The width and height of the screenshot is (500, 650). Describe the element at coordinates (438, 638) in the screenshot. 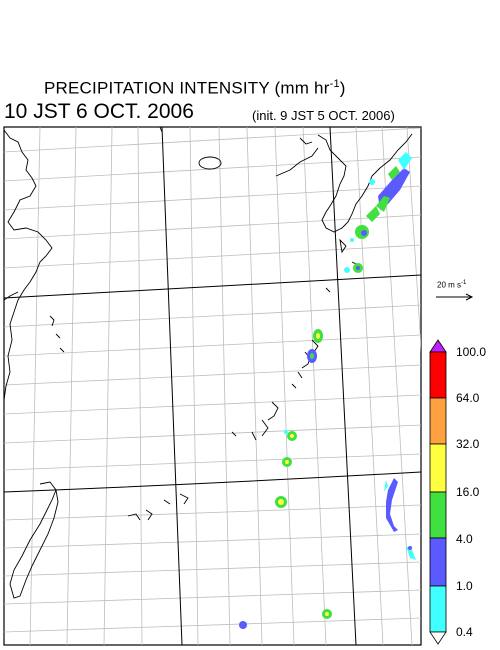

I see `colorbar-underflow-triangle` at that location.